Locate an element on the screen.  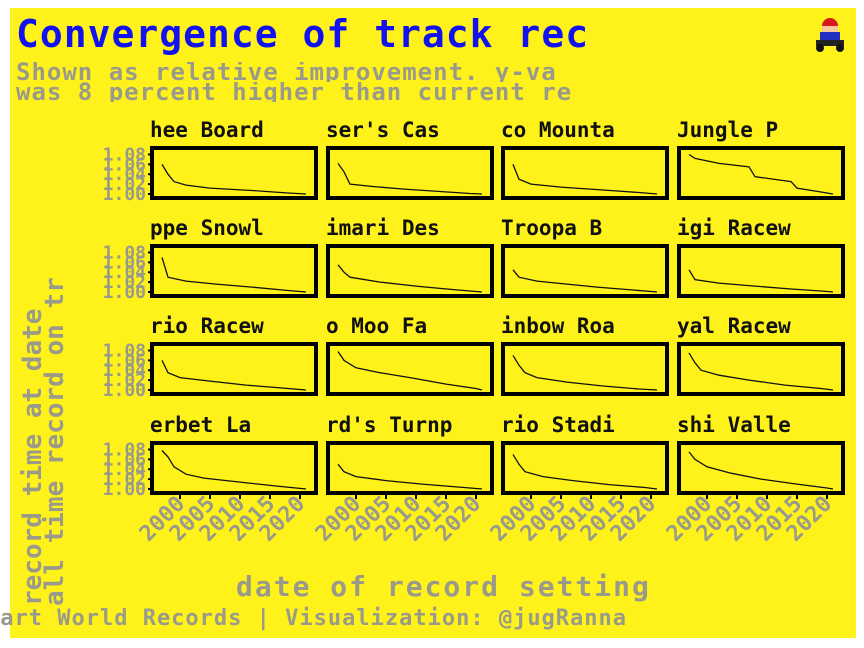
panel-title-4: Jungle P is located at coordinates (727, 130).